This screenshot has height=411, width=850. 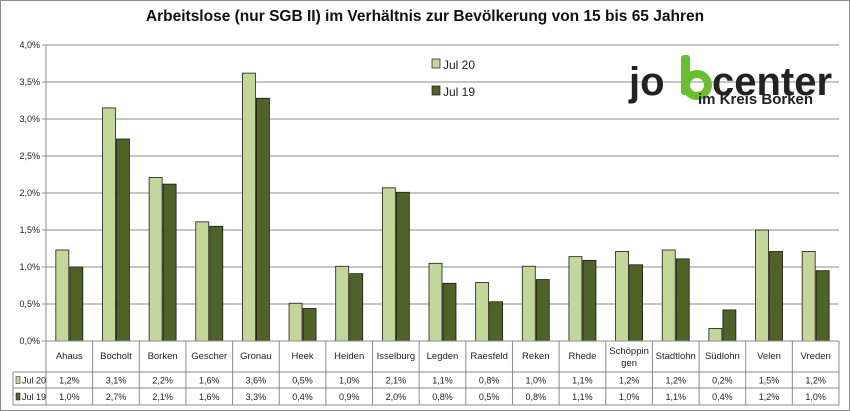 I want to click on y-tick-label: 1,5%, so click(x=29, y=230).